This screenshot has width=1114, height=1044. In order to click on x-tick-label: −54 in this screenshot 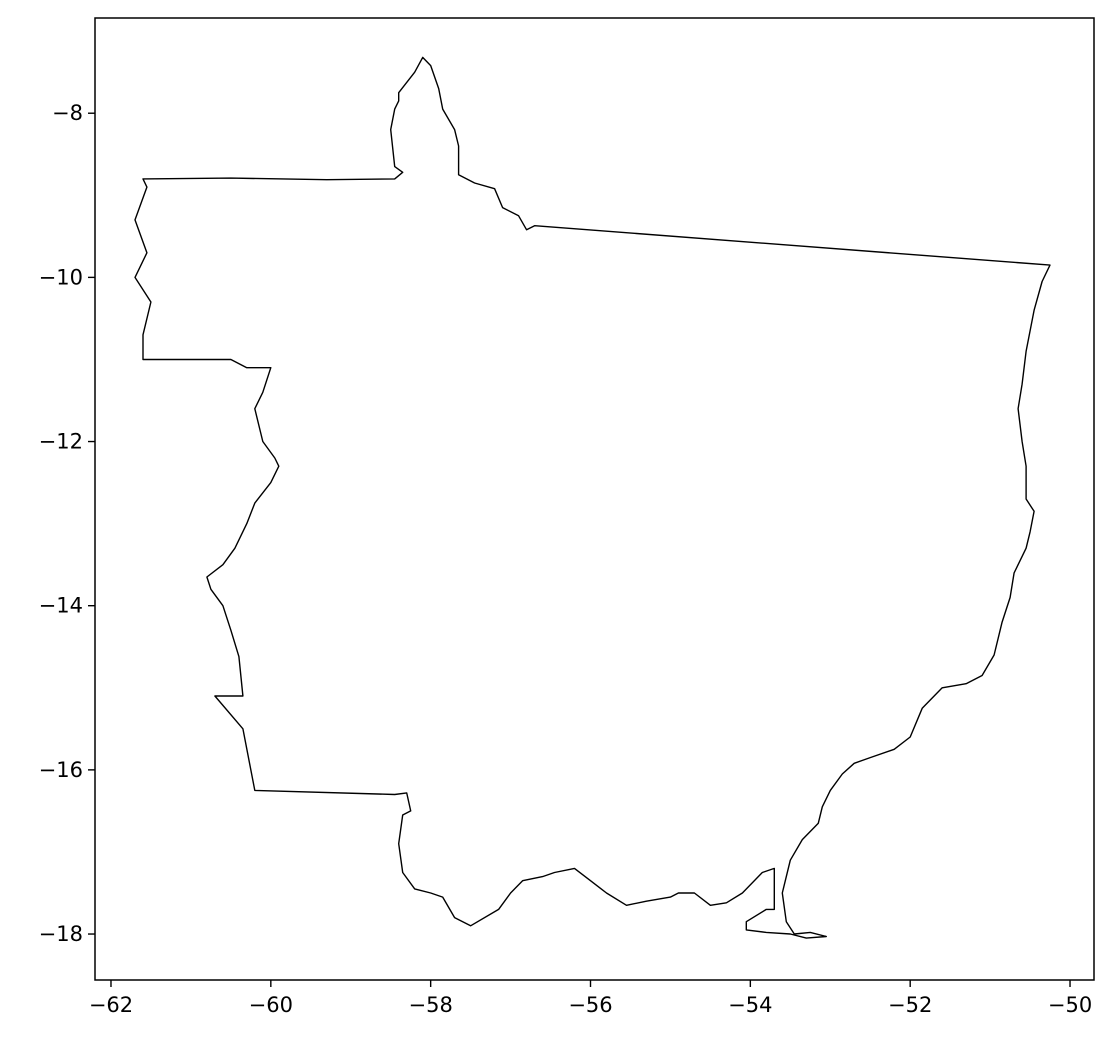, I will do `click(750, 1005)`.